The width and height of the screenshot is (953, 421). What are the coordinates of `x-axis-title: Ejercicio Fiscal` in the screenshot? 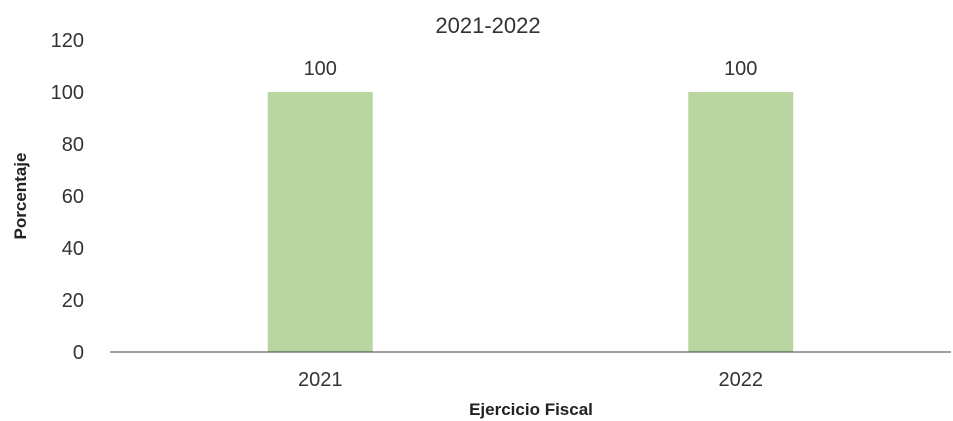 It's located at (531, 409).